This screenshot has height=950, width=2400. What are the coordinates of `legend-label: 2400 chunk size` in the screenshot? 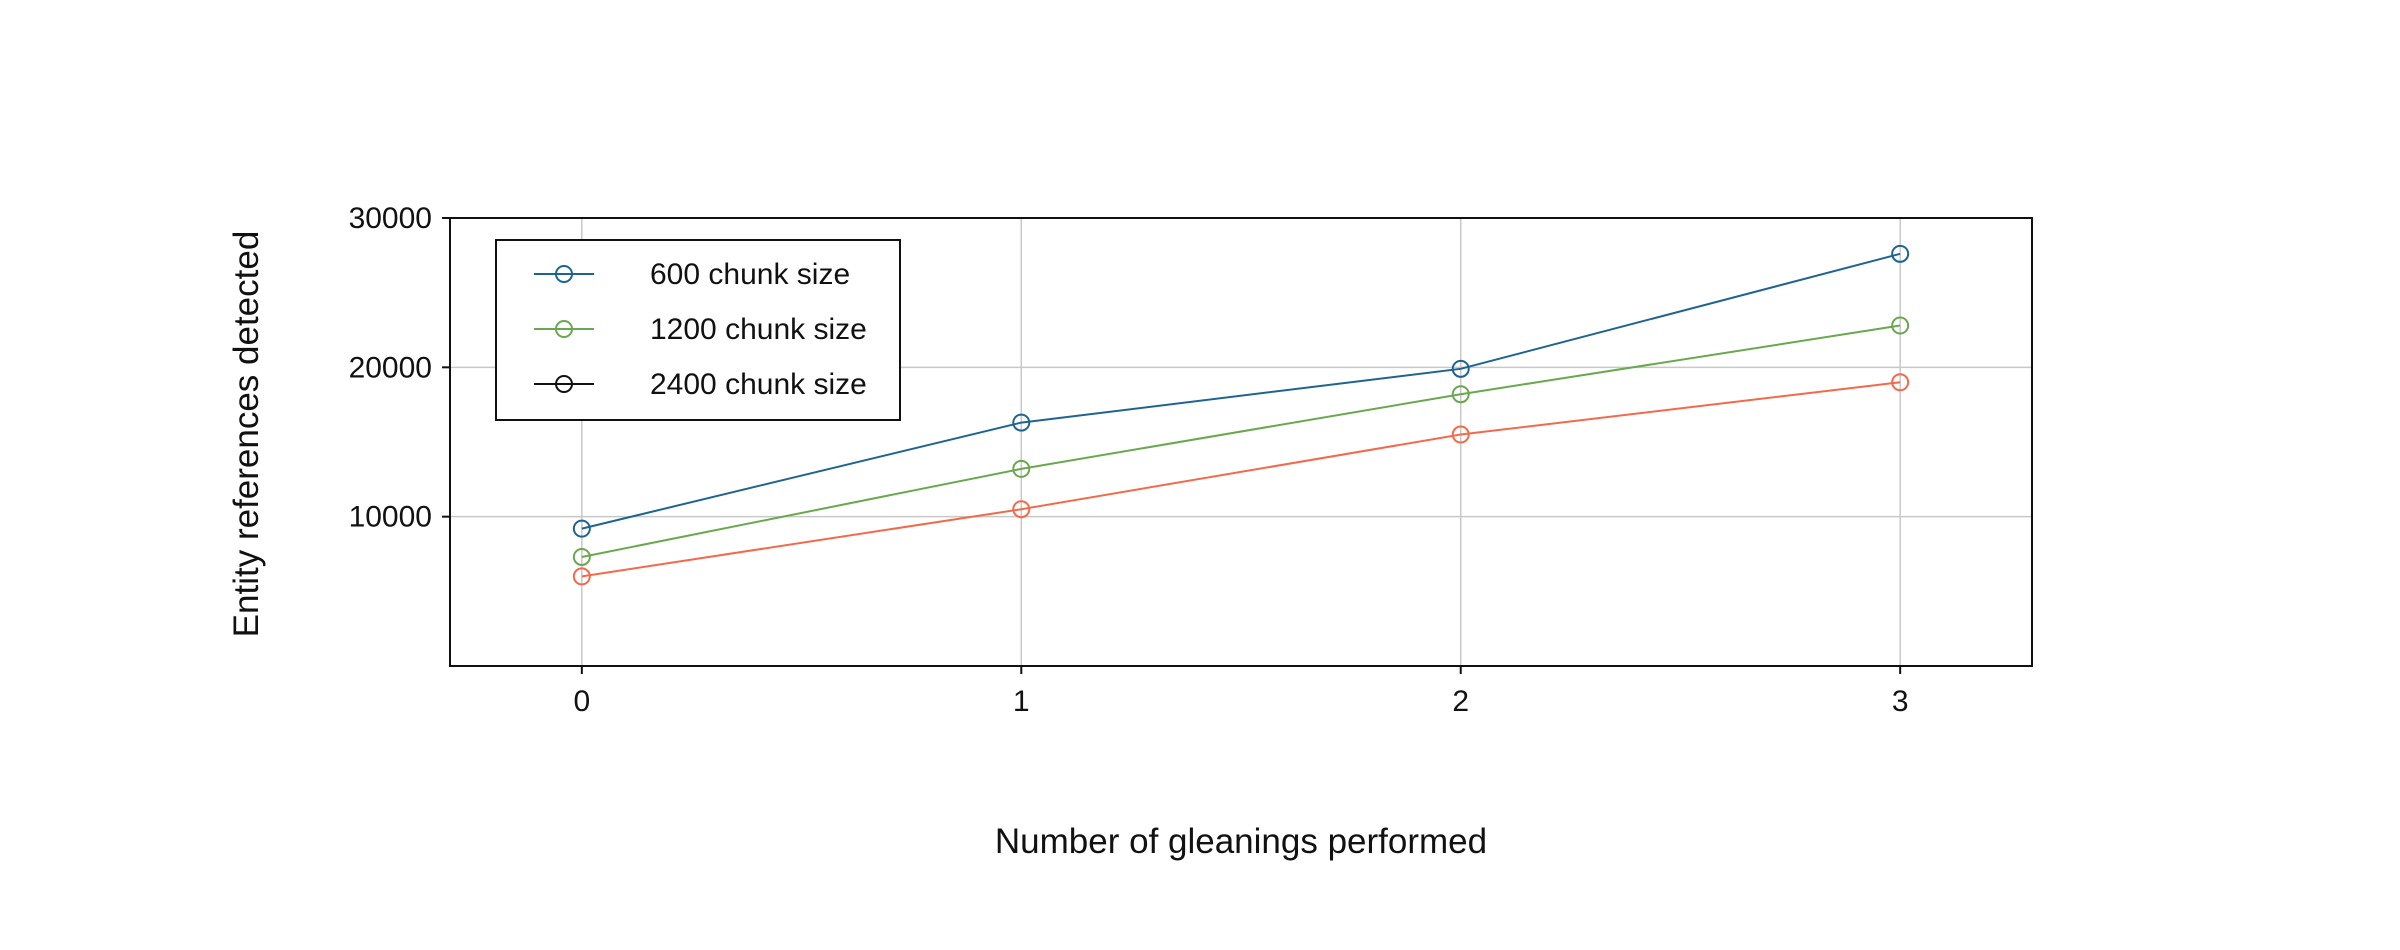 It's located at (758, 384).